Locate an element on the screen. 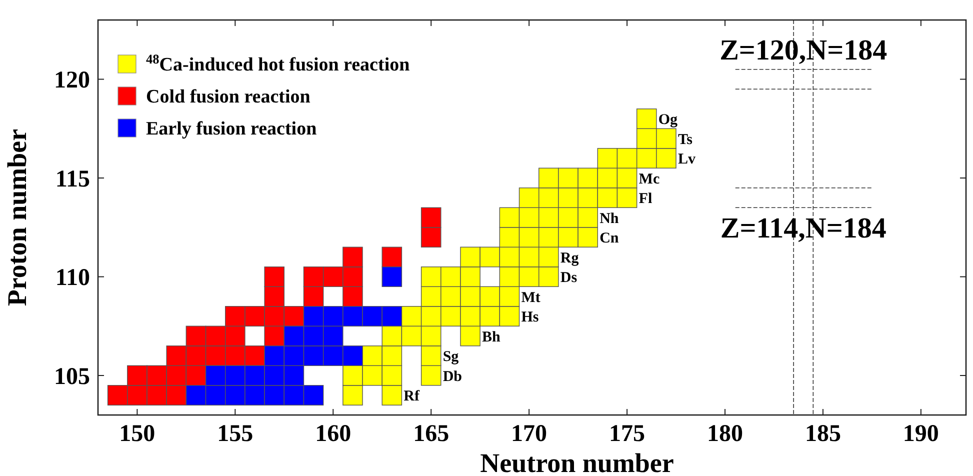 Image resolution: width=973 pixels, height=476 pixels. x-tick-label: 165 is located at coordinates (431, 434).